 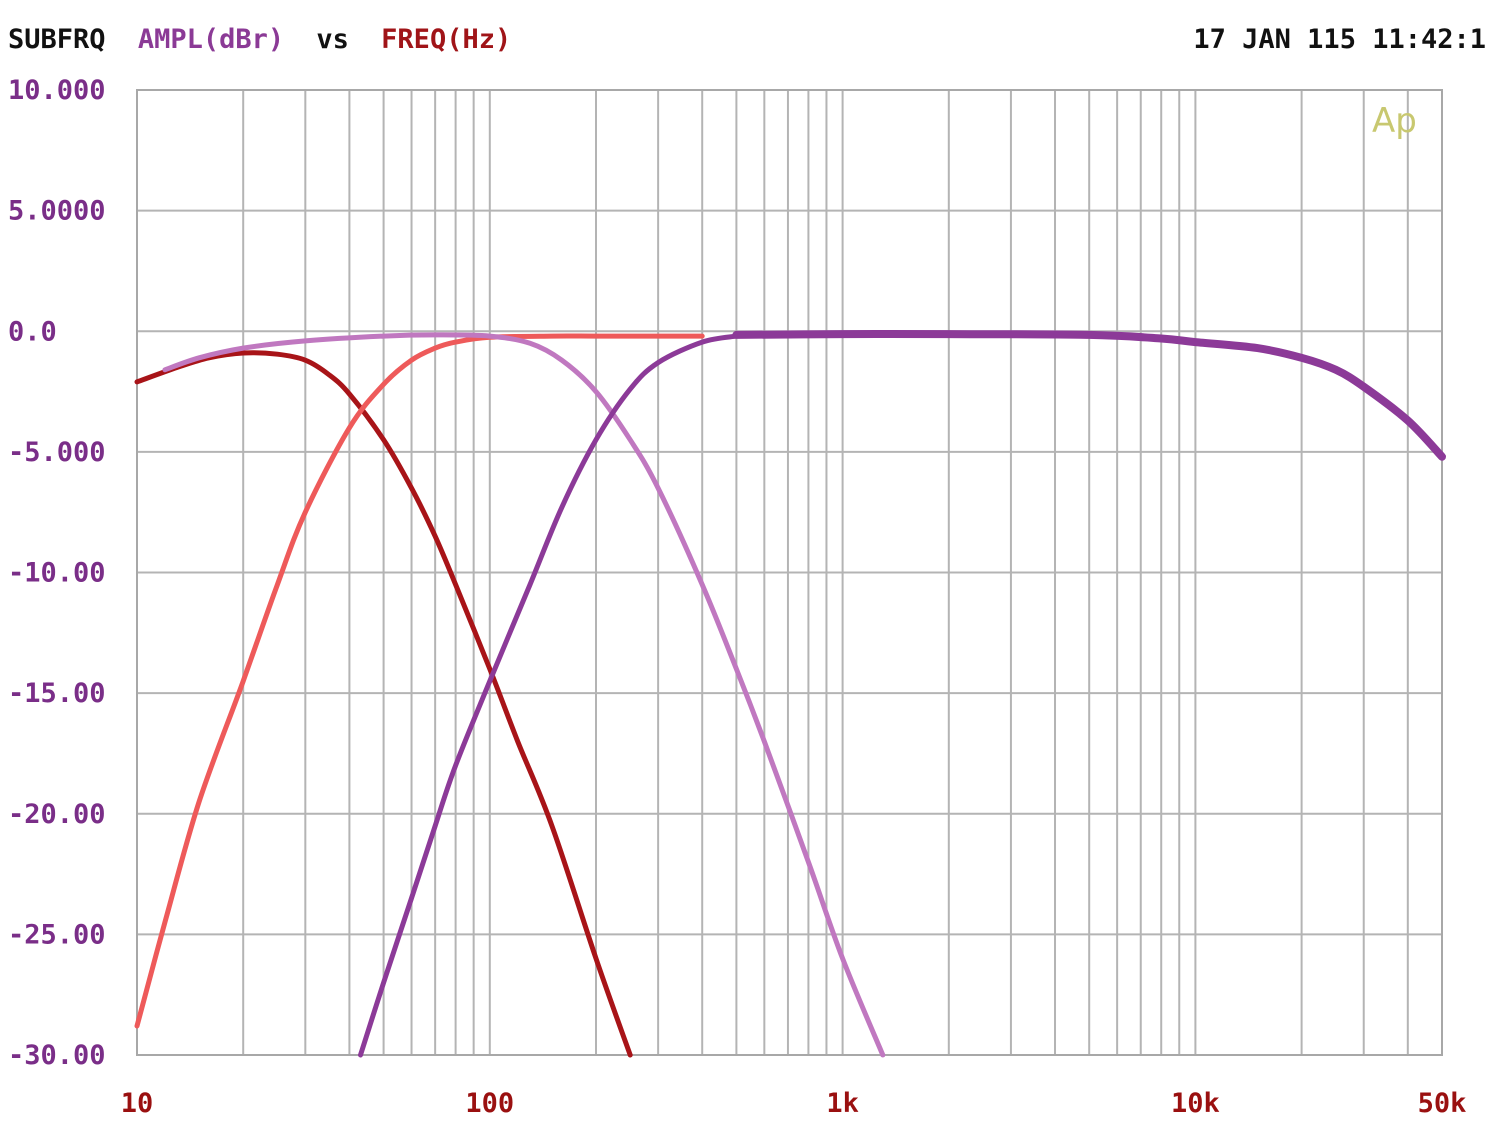 I want to click on ap-logo: Ap, so click(x=1394, y=121).